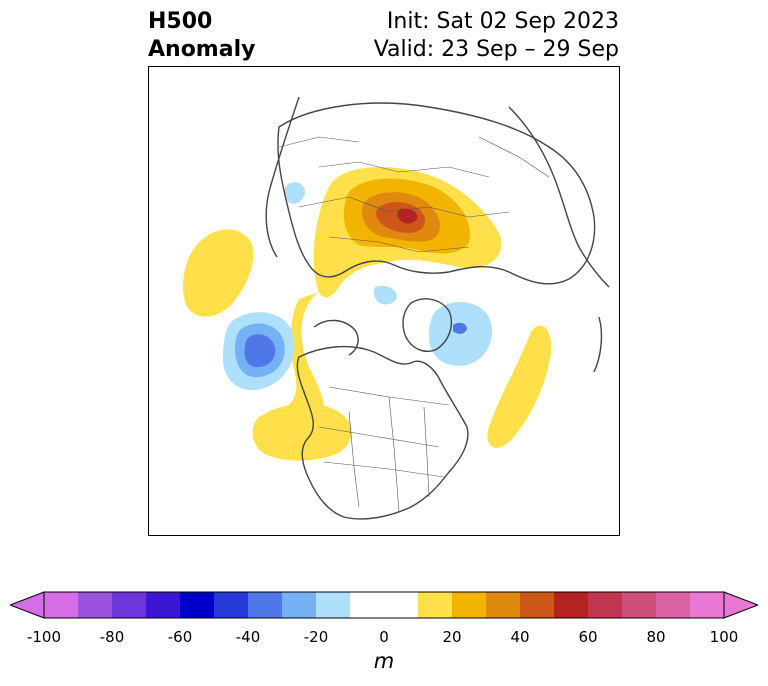 This screenshot has width=768, height=686. What do you see at coordinates (180, 21) in the screenshot?
I see `title-variable: H500` at bounding box center [180, 21].